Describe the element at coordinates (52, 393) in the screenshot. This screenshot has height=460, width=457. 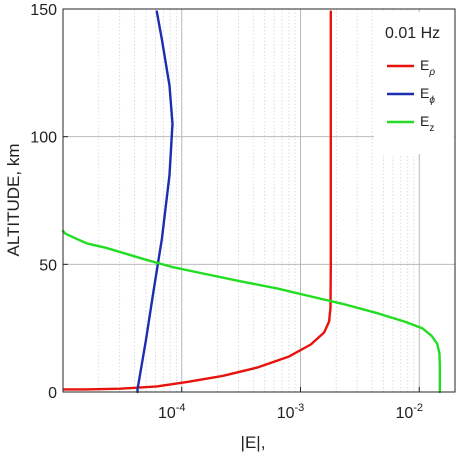
I see `y-tick-label: 0` at that location.